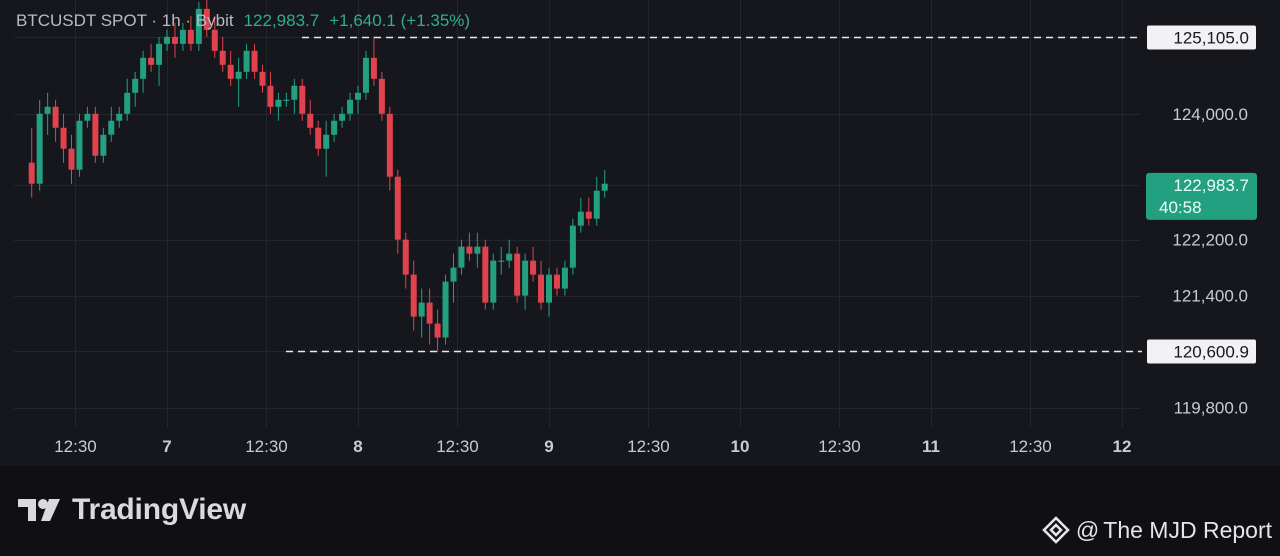  Describe the element at coordinates (548, 446) in the screenshot. I see `x-tick-label: 9` at that location.